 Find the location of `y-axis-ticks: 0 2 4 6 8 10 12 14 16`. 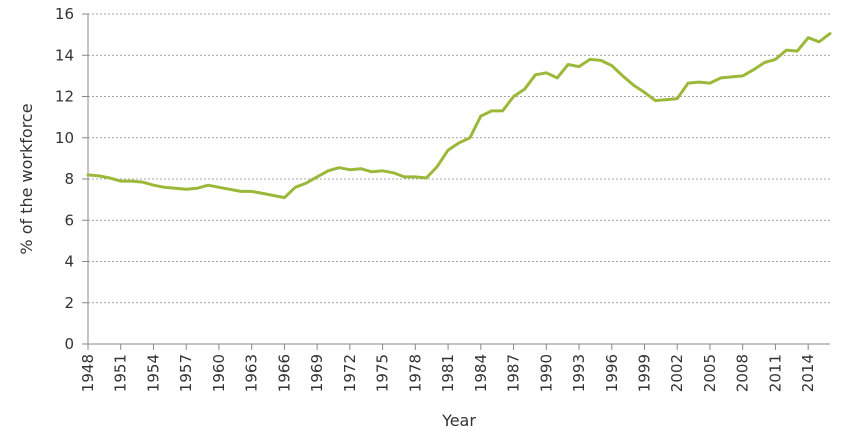

y-axis-ticks: 0 2 4 6 8 10 12 14 16 is located at coordinates (71, 179).